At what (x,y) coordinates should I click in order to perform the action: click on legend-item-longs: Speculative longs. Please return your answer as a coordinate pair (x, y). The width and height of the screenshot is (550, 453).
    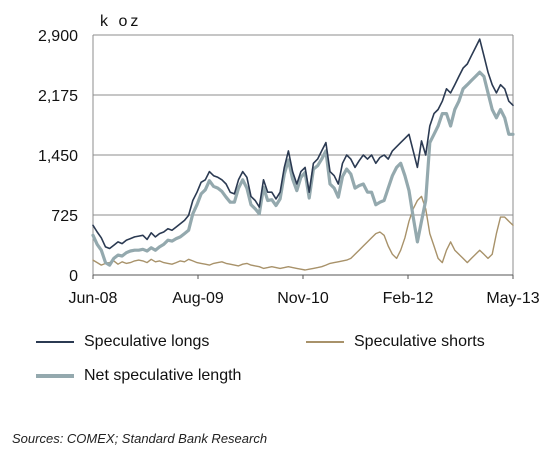
    Looking at the image, I should click on (122, 342).